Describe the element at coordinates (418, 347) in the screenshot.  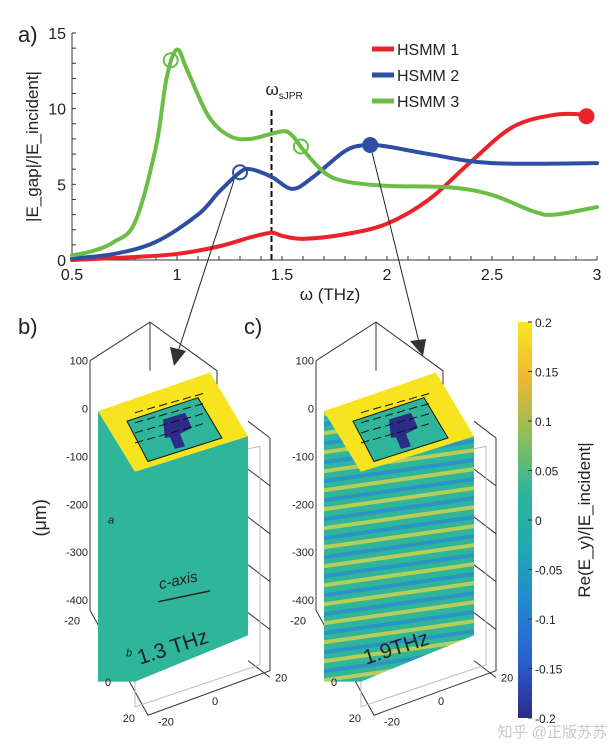
I see `arrowhead-c` at that location.